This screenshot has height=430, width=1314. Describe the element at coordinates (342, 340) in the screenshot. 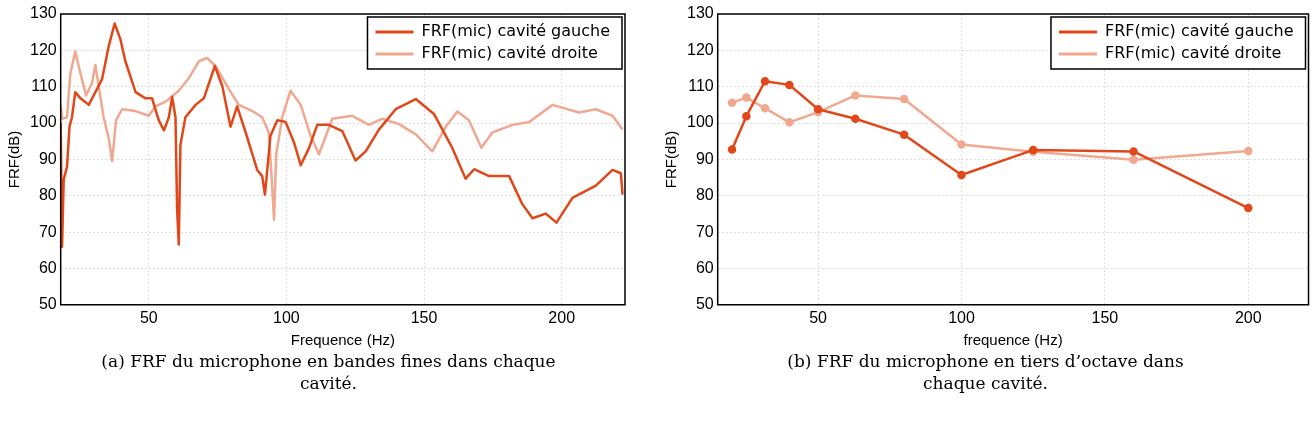

I see `x-axis-title: Frequence (Hz)` at that location.